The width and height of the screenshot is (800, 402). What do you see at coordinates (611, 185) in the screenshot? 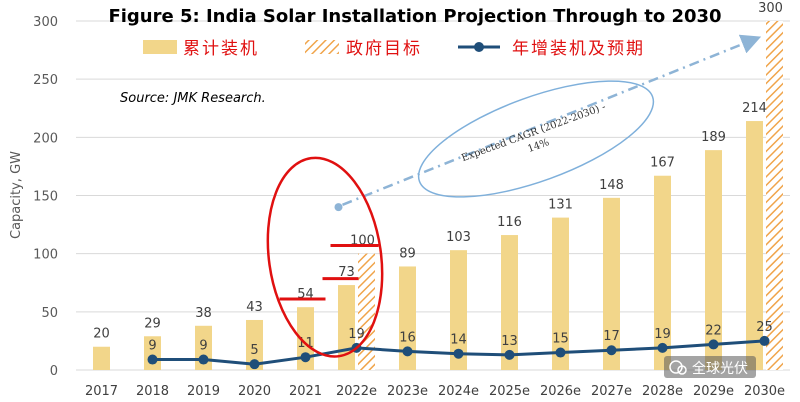
I see `data-label-cumulative-2027e: 148` at bounding box center [611, 185].